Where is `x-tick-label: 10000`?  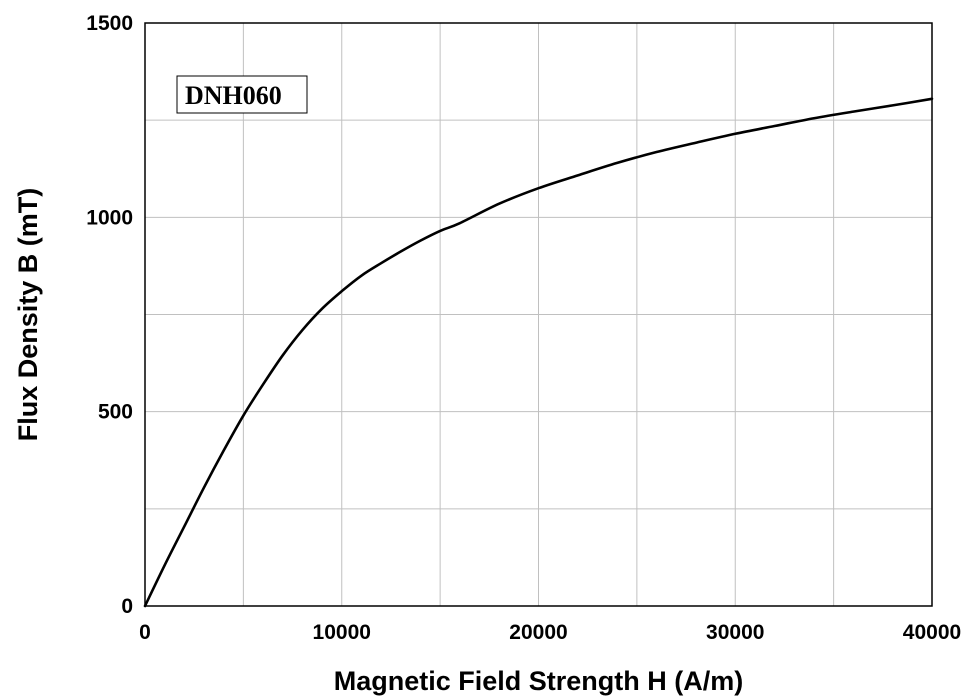
x-tick-label: 10000 is located at coordinates (342, 632).